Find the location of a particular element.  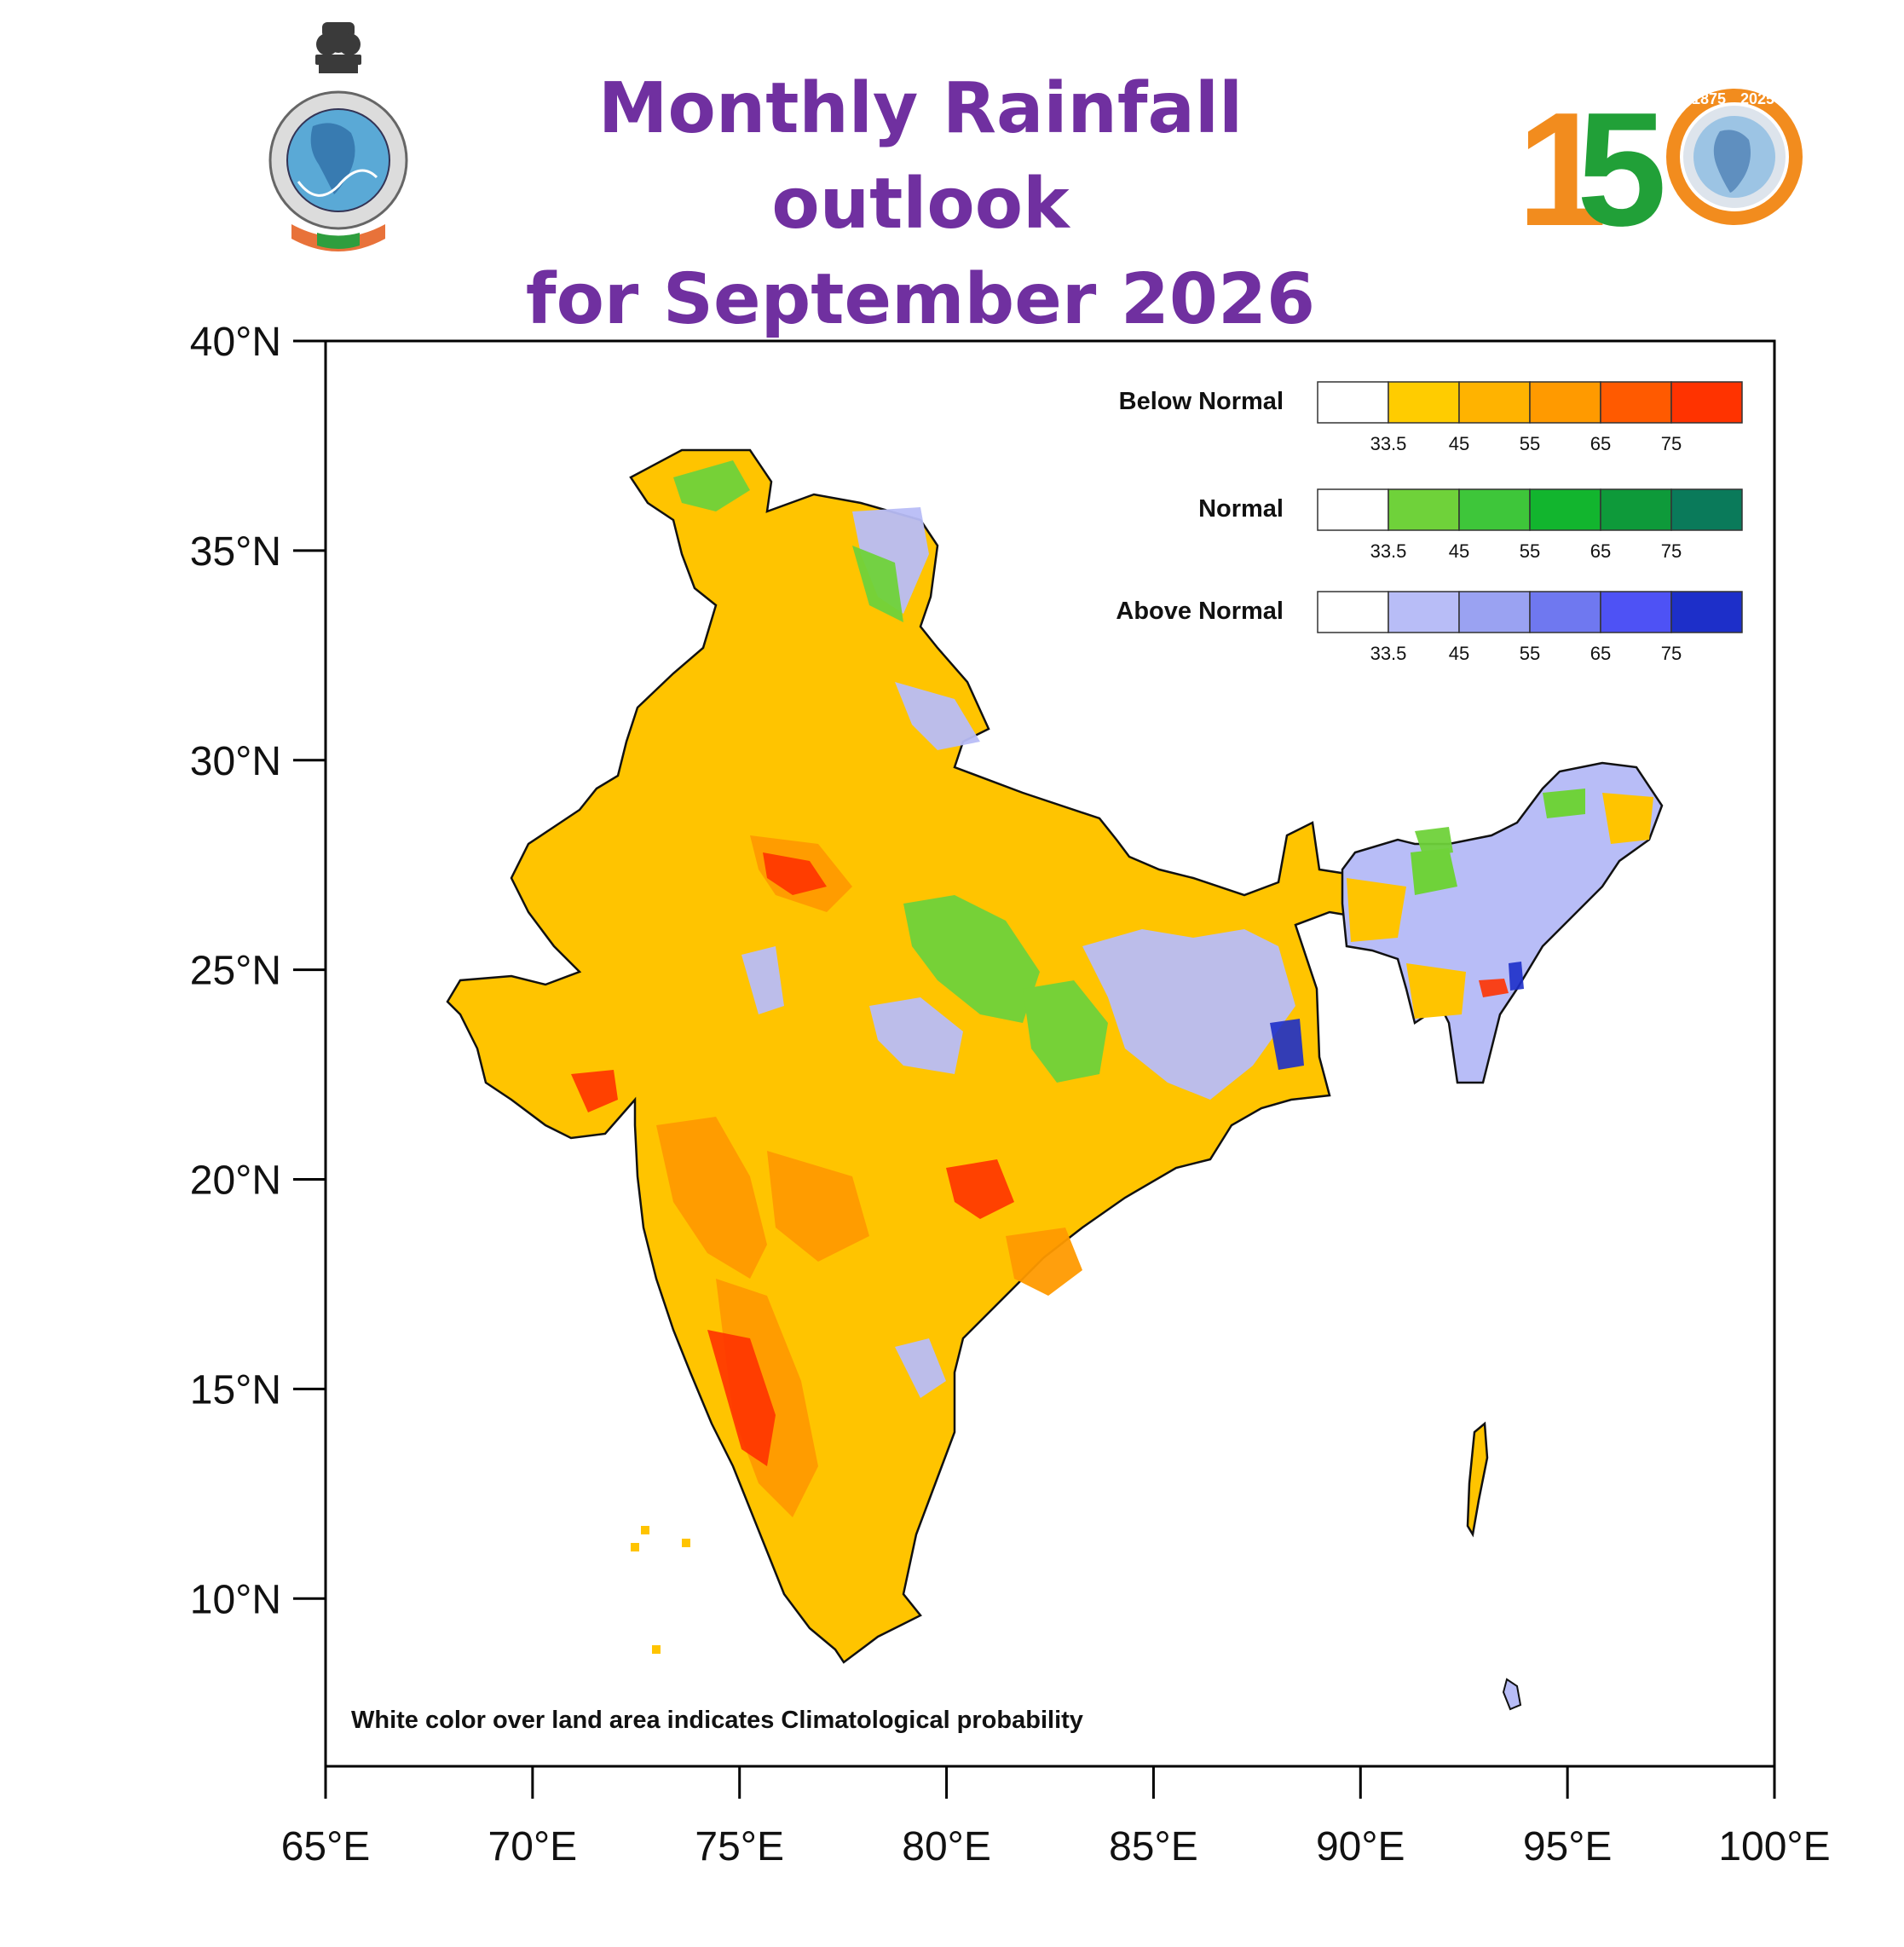

lon-tick-label: 95°E is located at coordinates (1568, 1846).